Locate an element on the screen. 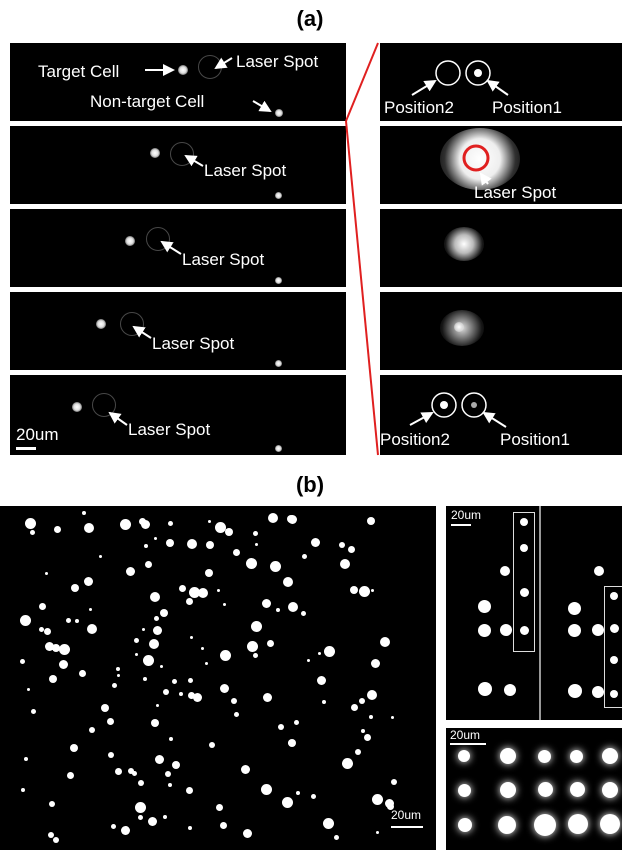 Image resolution: width=622 pixels, height=850 pixels. selection-box-right is located at coordinates (613, 647).